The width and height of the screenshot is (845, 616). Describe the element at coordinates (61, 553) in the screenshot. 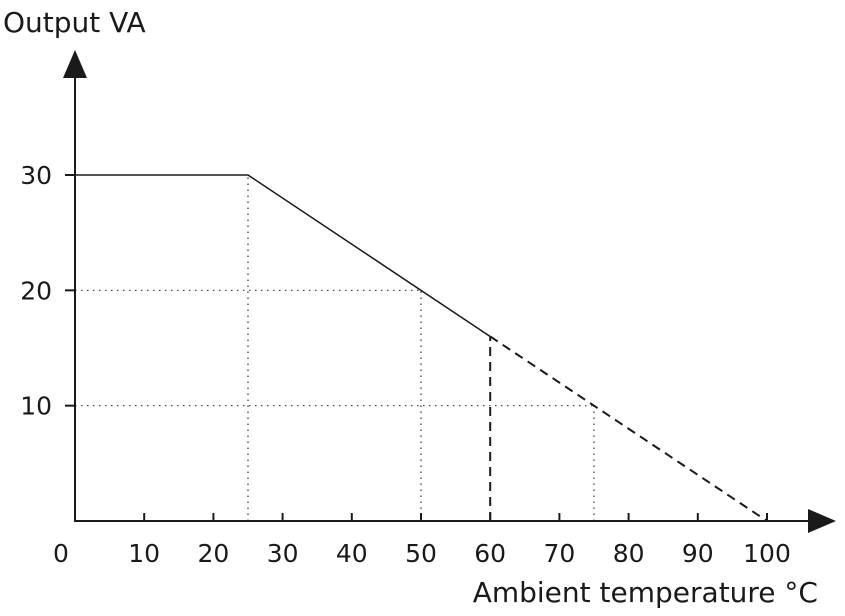

I see `x-tick-label-0: 0` at that location.